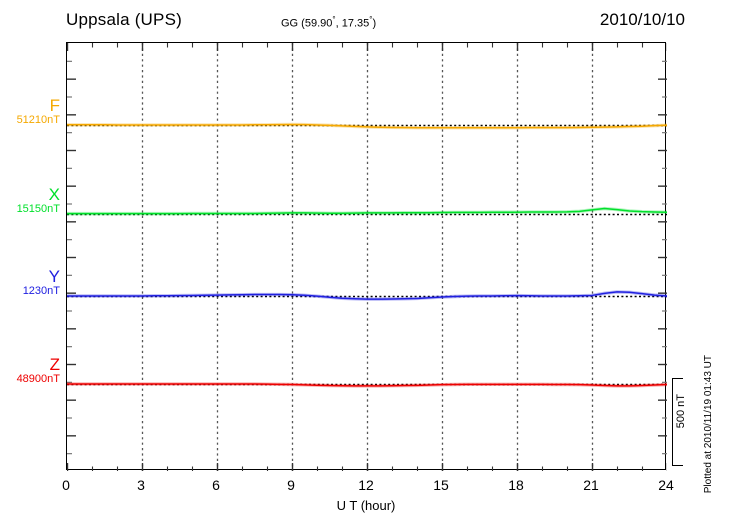 The image size is (730, 520). Describe the element at coordinates (293, 23) in the screenshot. I see `geo-prefix: GG (` at that location.